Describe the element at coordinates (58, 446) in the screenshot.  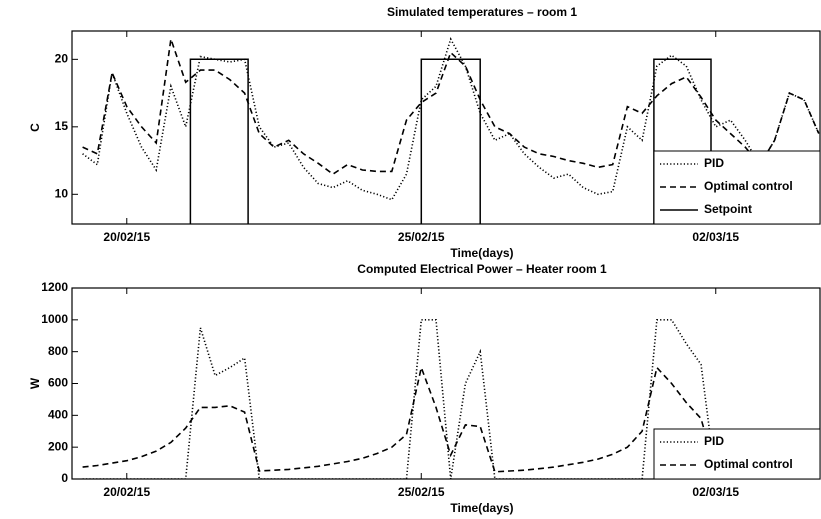
I see `y-tick-label: 200` at that location.